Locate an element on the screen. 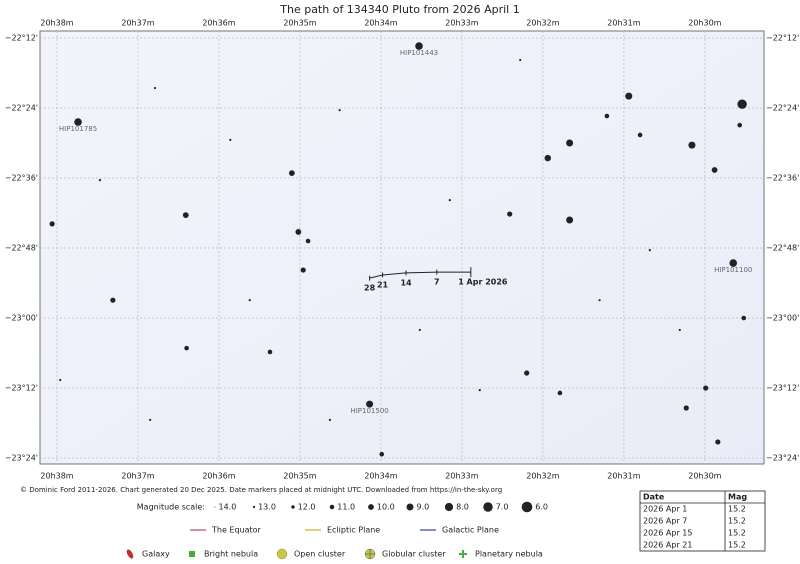 The width and height of the screenshot is (800, 564). y-tick-label: −23°24' is located at coordinates (782, 458).